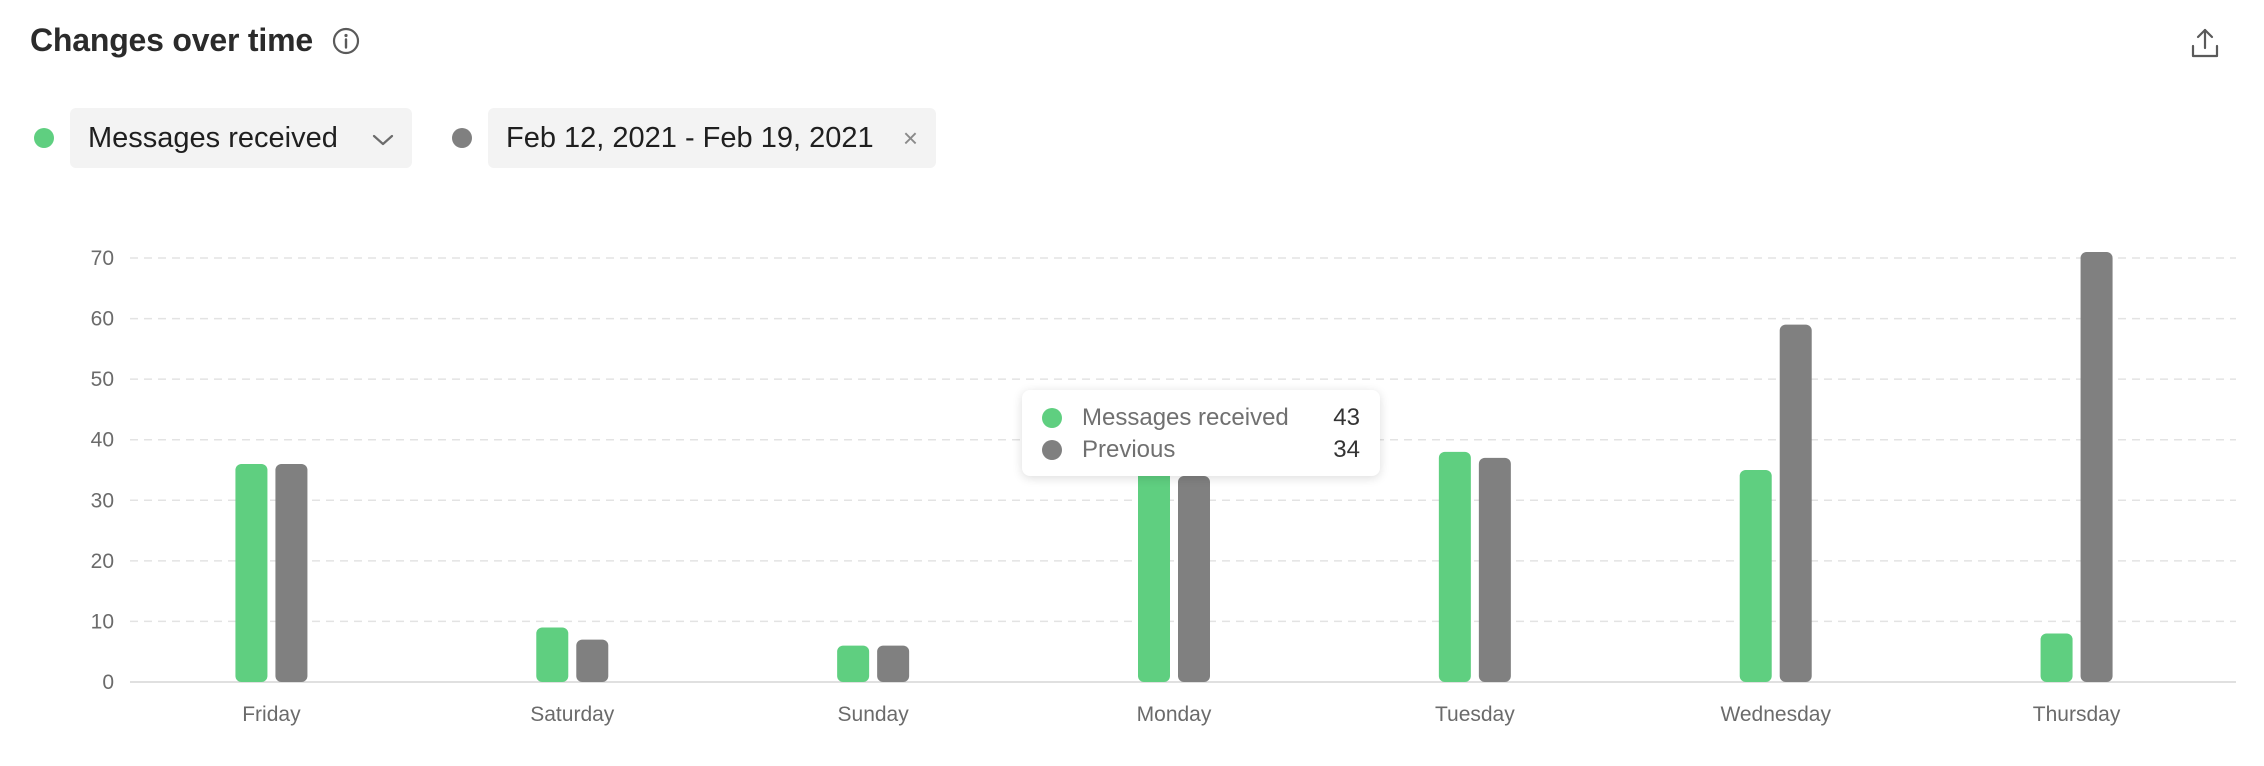 This screenshot has width=2264, height=766. I want to click on tooltip-dot-previous, so click(1052, 450).